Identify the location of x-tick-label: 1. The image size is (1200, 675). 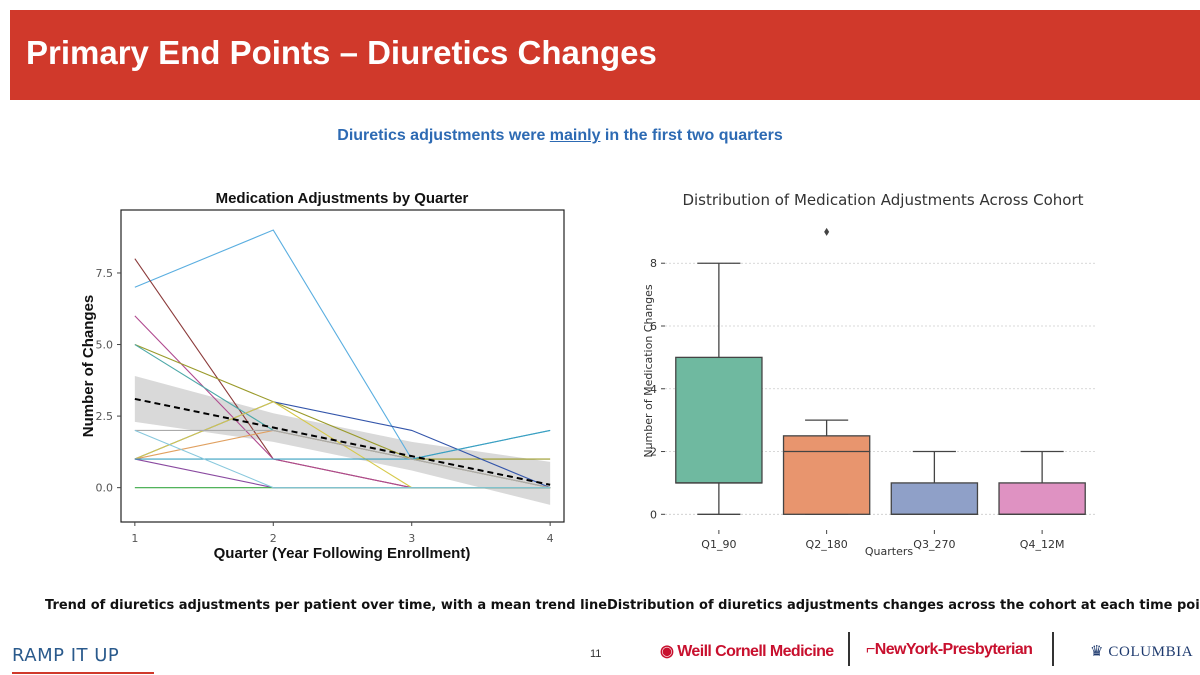
(134, 538).